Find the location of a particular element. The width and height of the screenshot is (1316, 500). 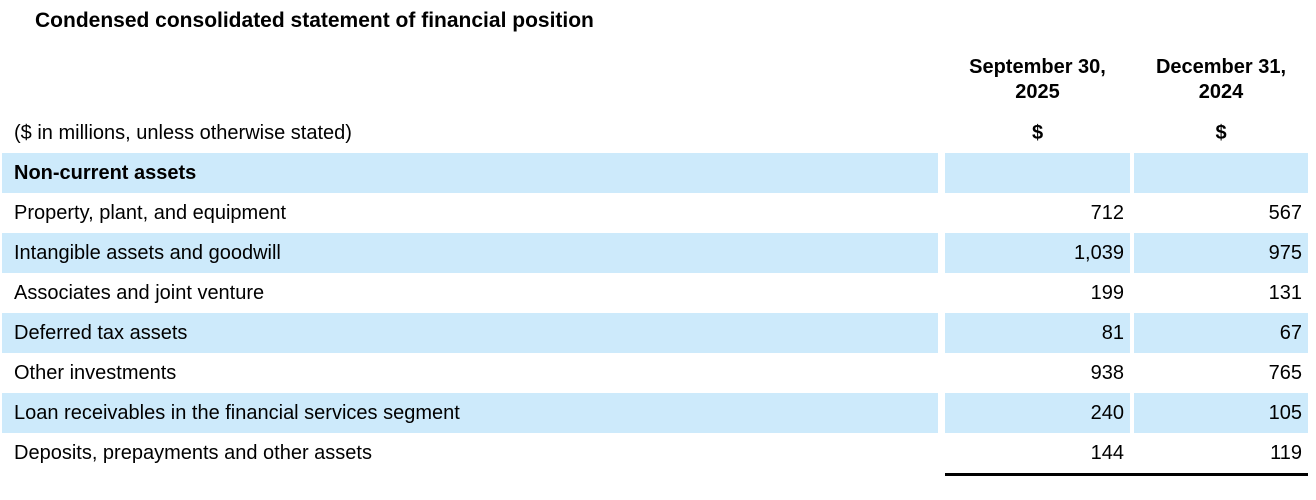

row-label: Other investments is located at coordinates (469, 373).